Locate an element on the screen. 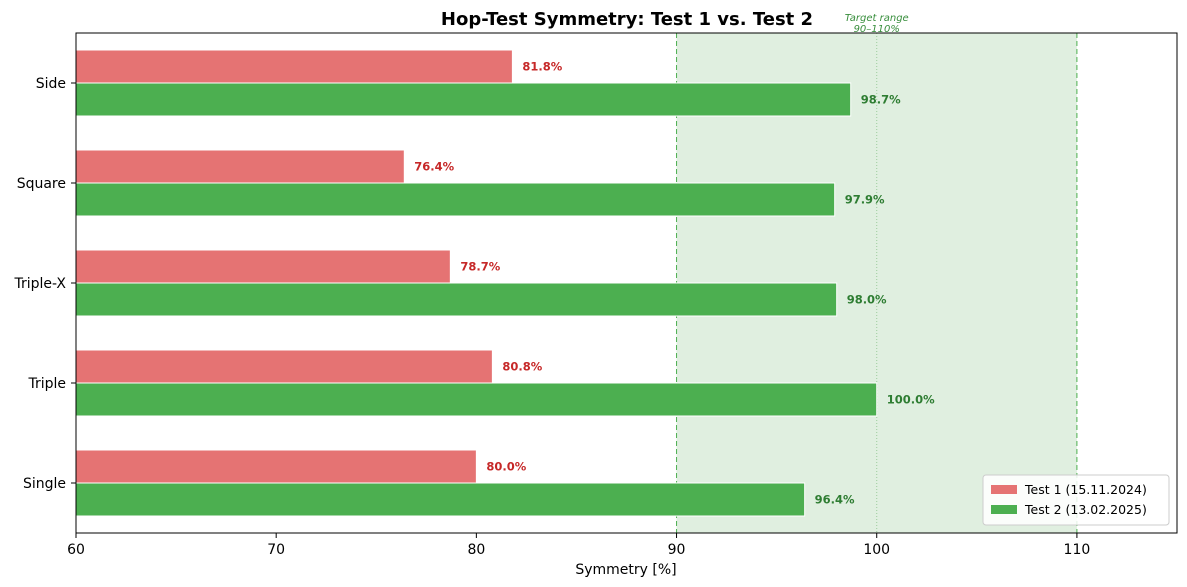  legend-swatch-test2 is located at coordinates (1004, 509).